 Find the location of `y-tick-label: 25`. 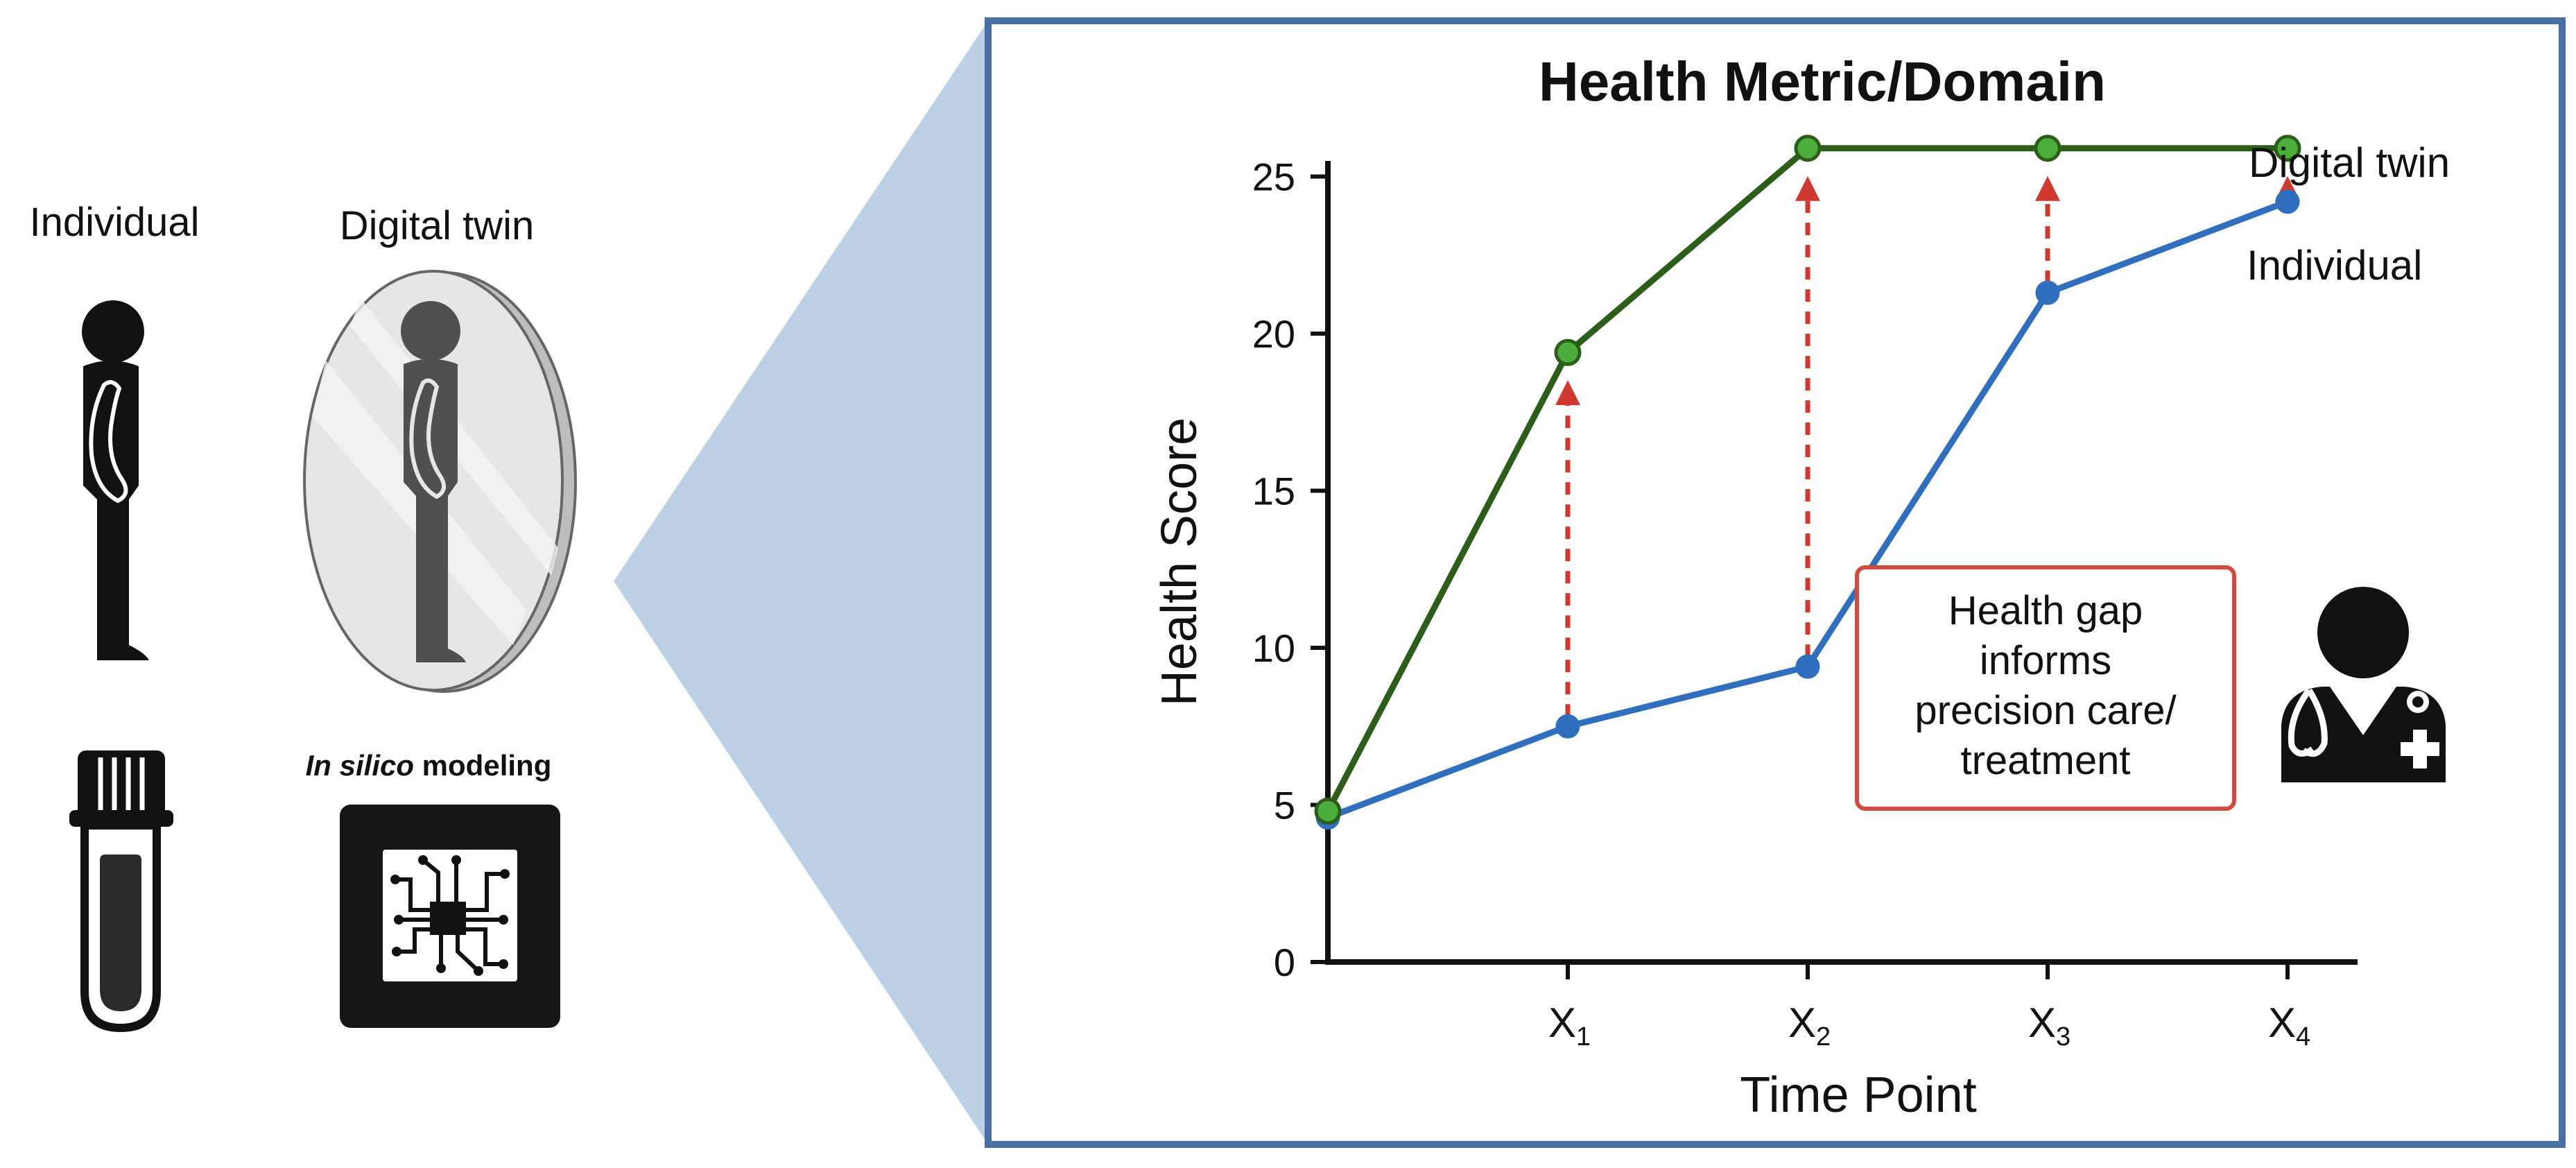

y-tick-label: 25 is located at coordinates (1273, 177).